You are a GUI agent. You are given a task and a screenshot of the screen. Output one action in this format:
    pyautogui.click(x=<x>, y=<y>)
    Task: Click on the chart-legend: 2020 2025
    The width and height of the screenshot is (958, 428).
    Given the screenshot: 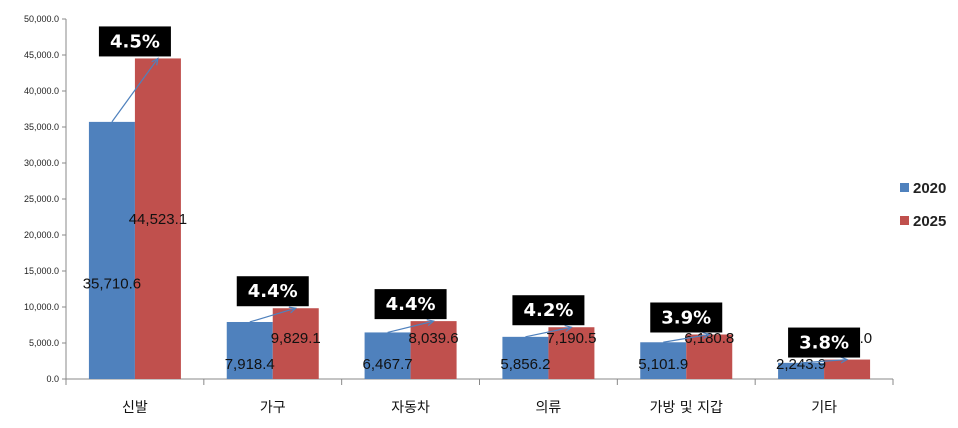 What is the action you would take?
    pyautogui.click(x=923, y=205)
    